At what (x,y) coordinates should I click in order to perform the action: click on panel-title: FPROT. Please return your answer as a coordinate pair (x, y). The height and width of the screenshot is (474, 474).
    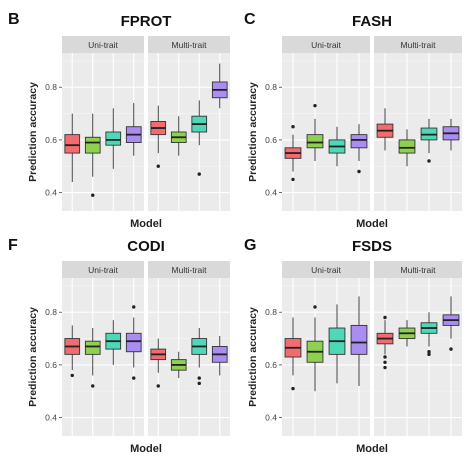
    Looking at the image, I should click on (146, 21).